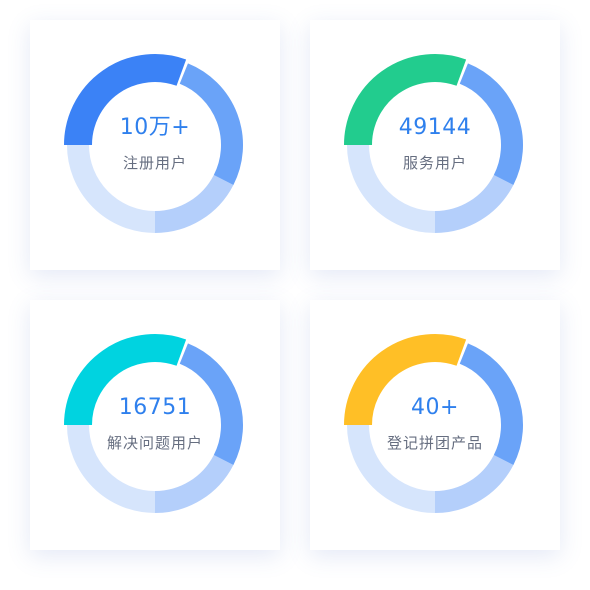  What do you see at coordinates (435, 127) in the screenshot?
I see `stat-value: 49144` at bounding box center [435, 127].